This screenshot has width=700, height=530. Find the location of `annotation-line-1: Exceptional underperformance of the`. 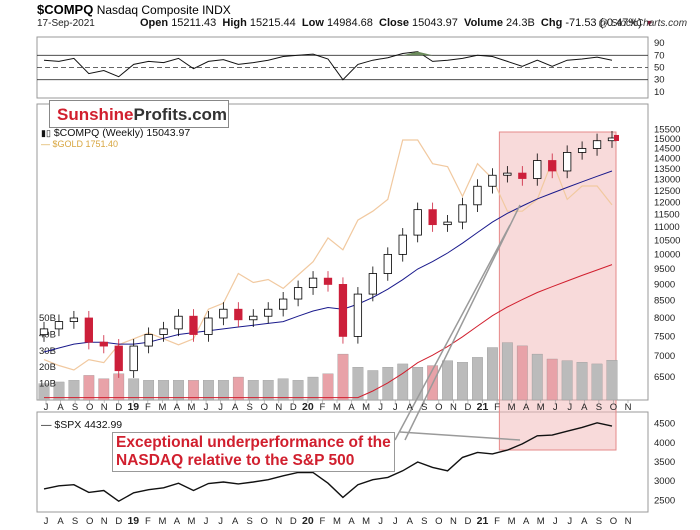

annotation-line-1: Exceptional underperformance of the is located at coordinates (253, 442).